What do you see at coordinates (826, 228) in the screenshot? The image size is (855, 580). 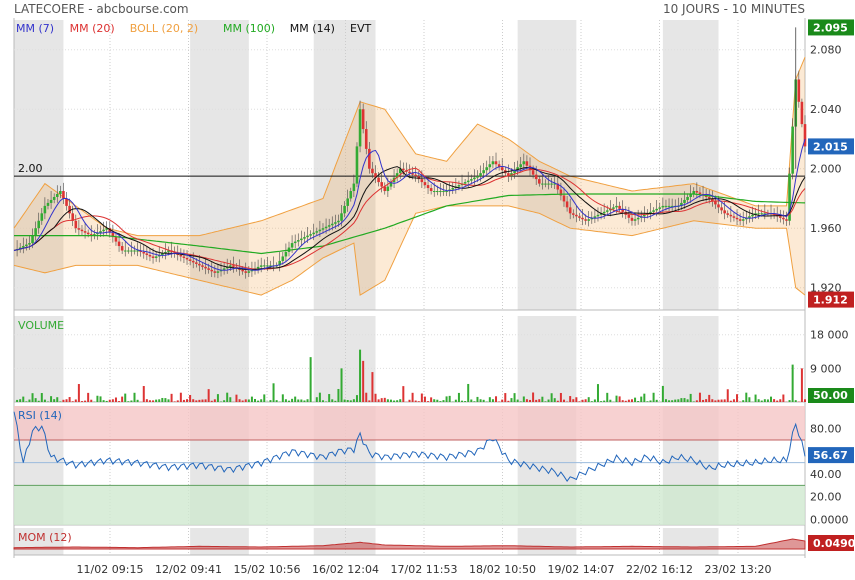 I see `price-tick-label: 1.960` at bounding box center [826, 228].